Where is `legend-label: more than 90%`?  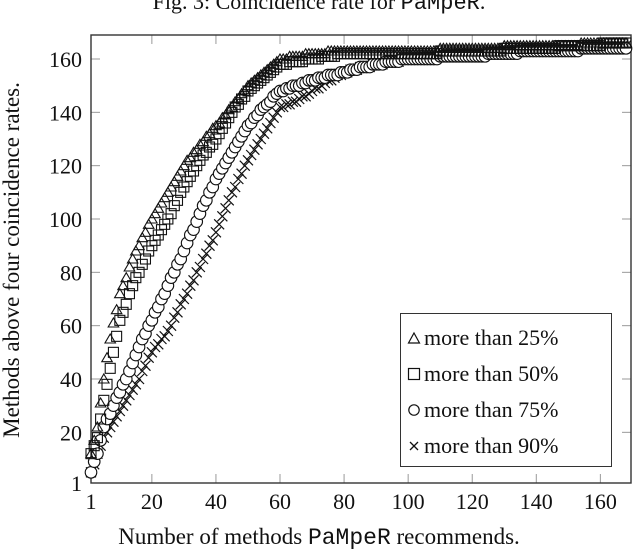
legend-label: more than 90% is located at coordinates (491, 445).